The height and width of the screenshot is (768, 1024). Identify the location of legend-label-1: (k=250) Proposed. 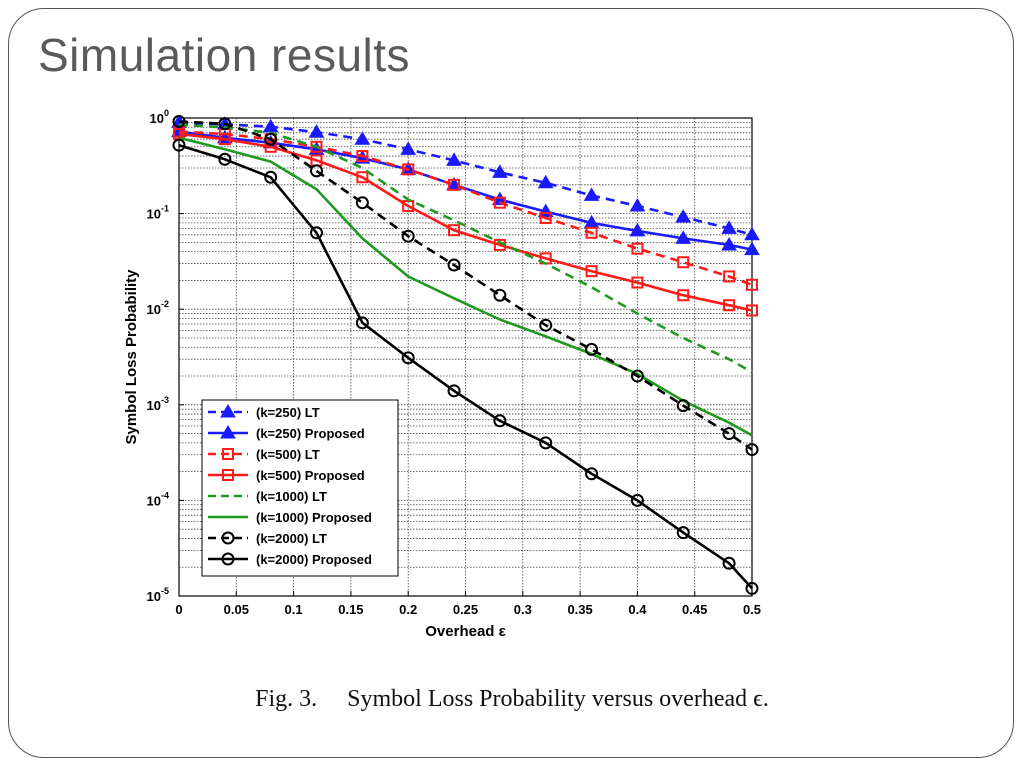
(310, 433).